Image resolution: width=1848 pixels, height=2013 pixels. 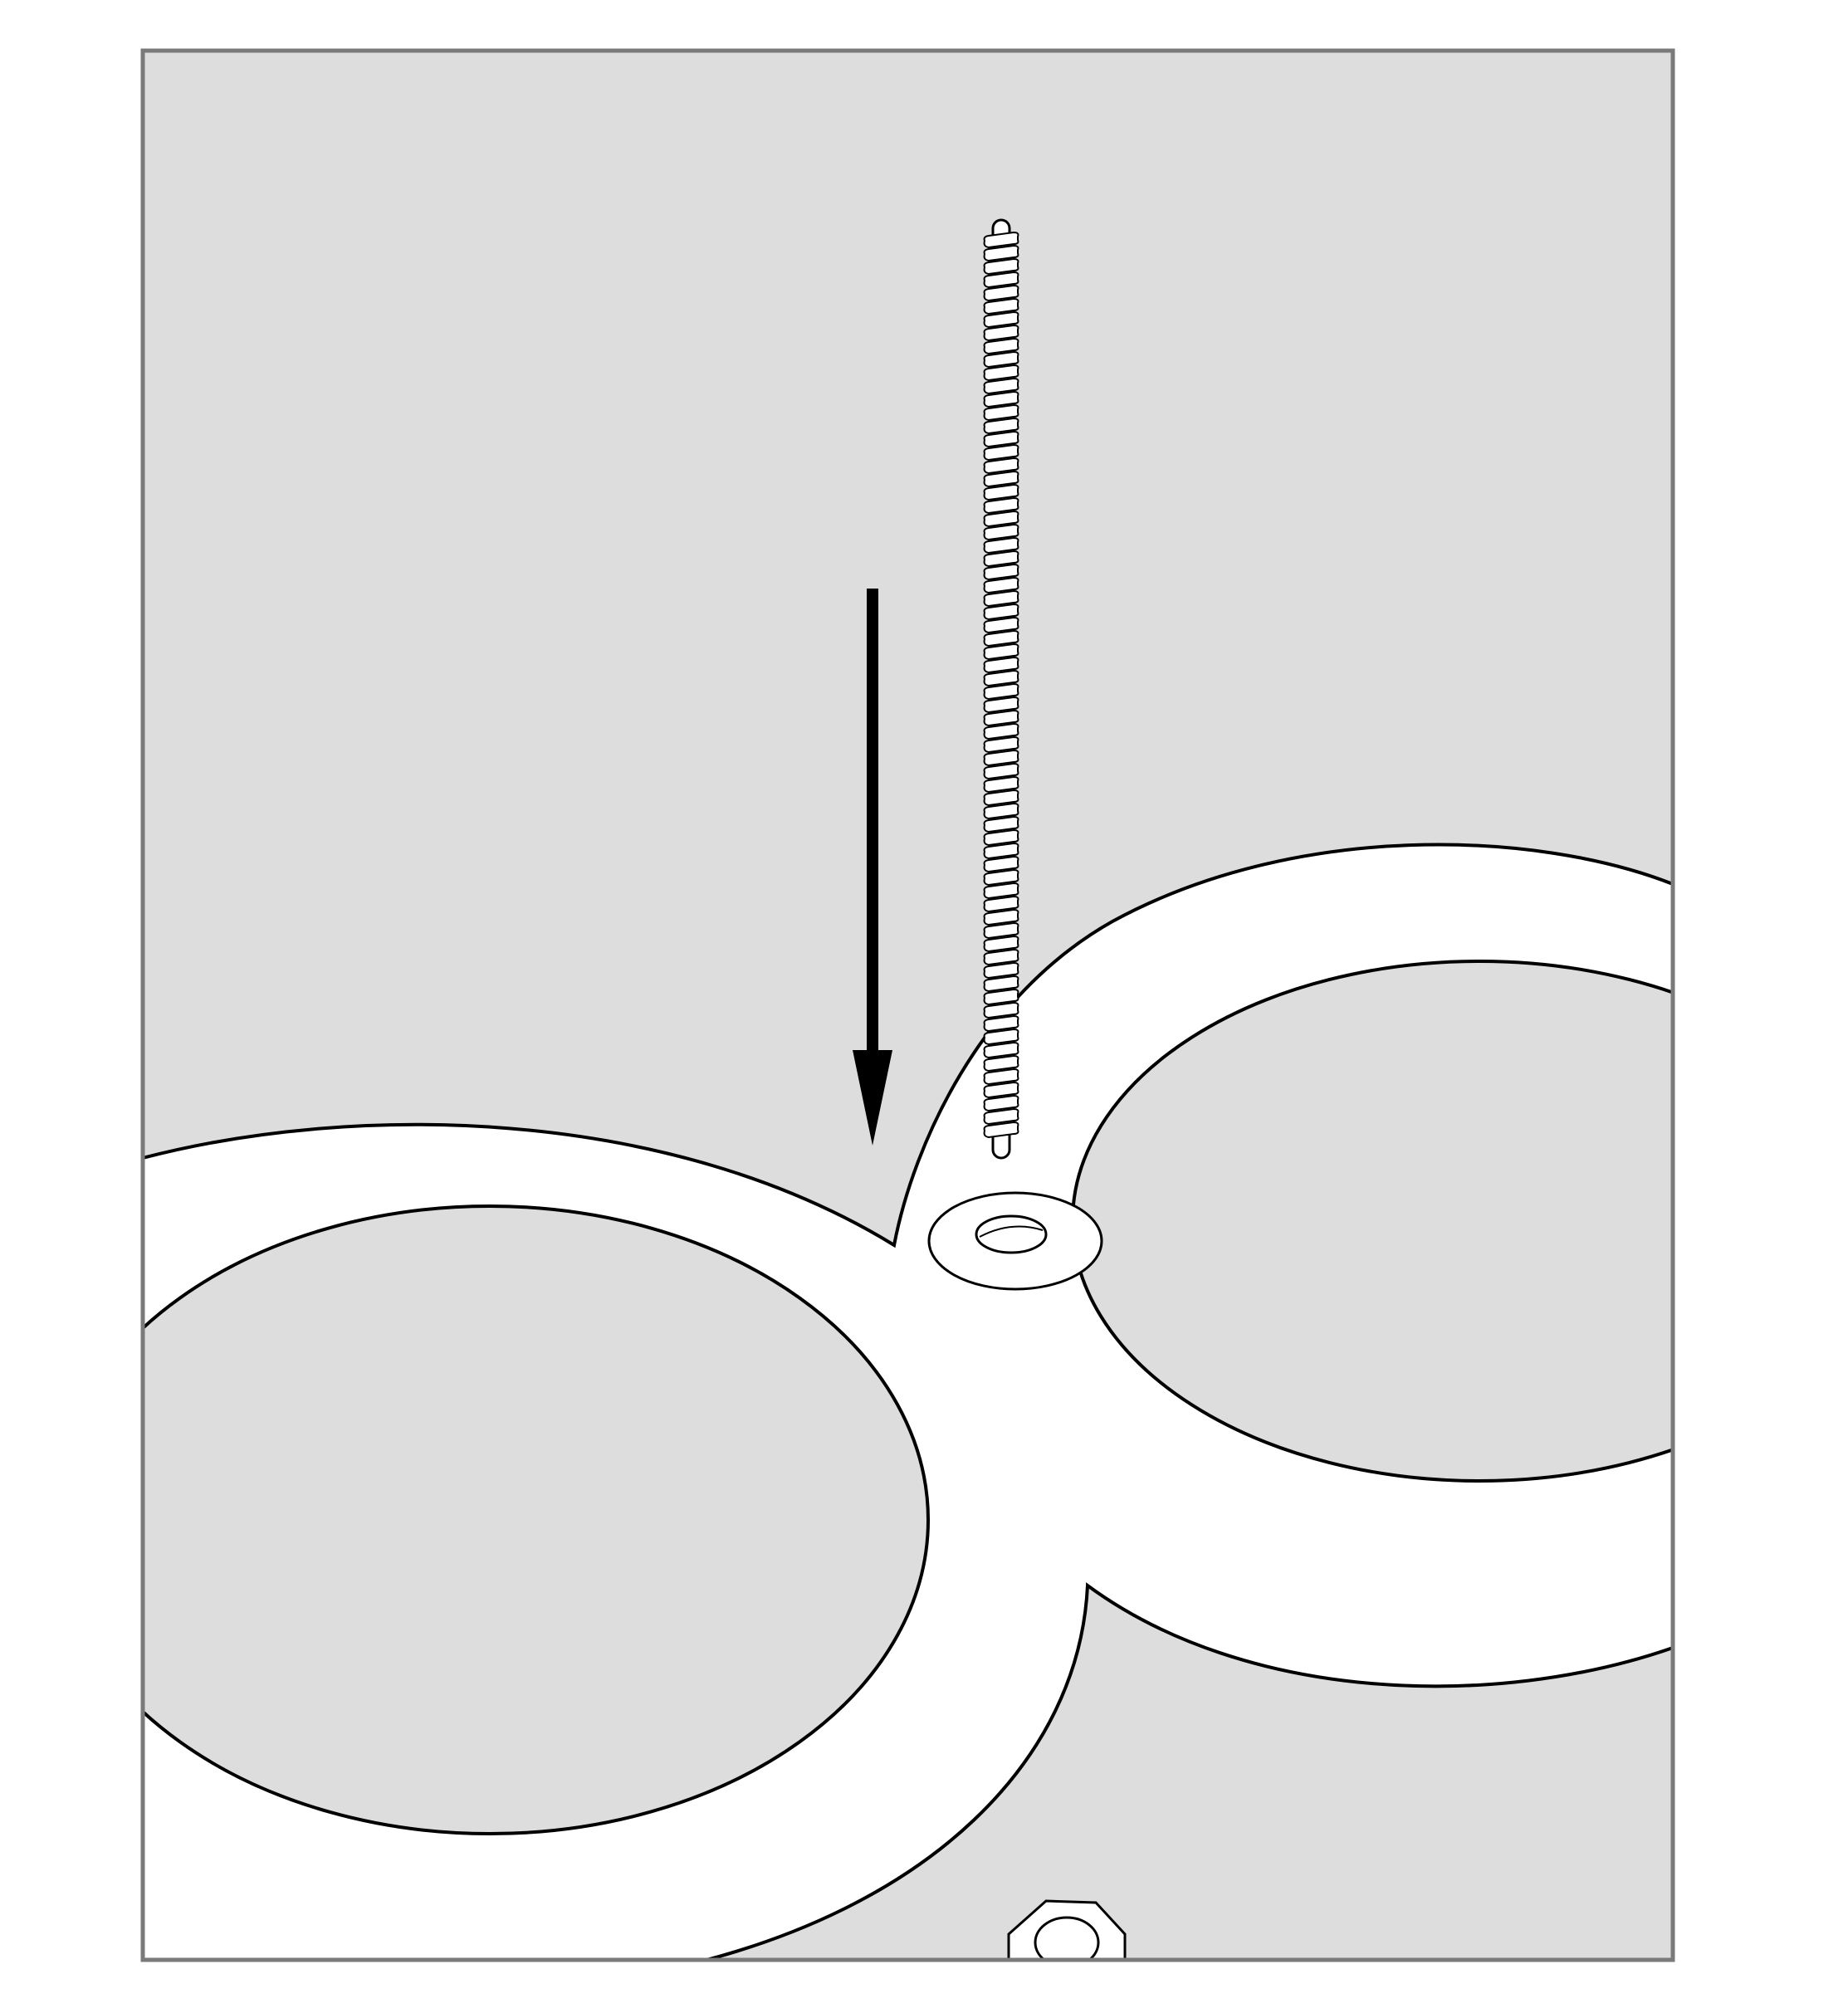 What do you see at coordinates (1372, 1221) in the screenshot?
I see `right-ring-hole` at bounding box center [1372, 1221].